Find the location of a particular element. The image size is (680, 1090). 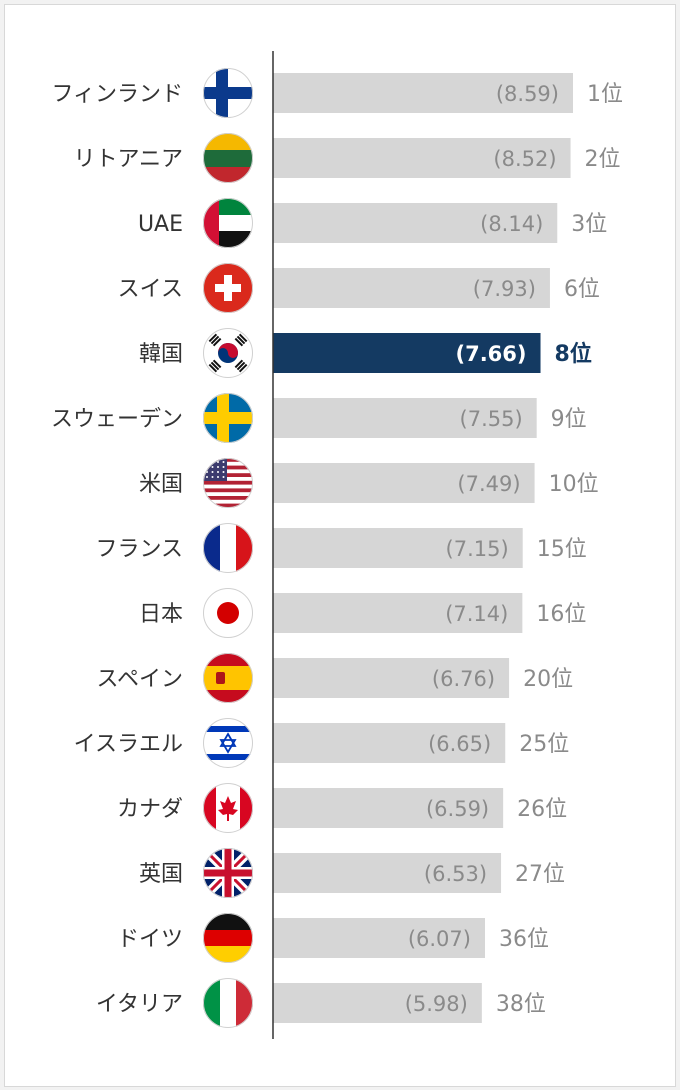

finland-flag-icon is located at coordinates (228, 93).